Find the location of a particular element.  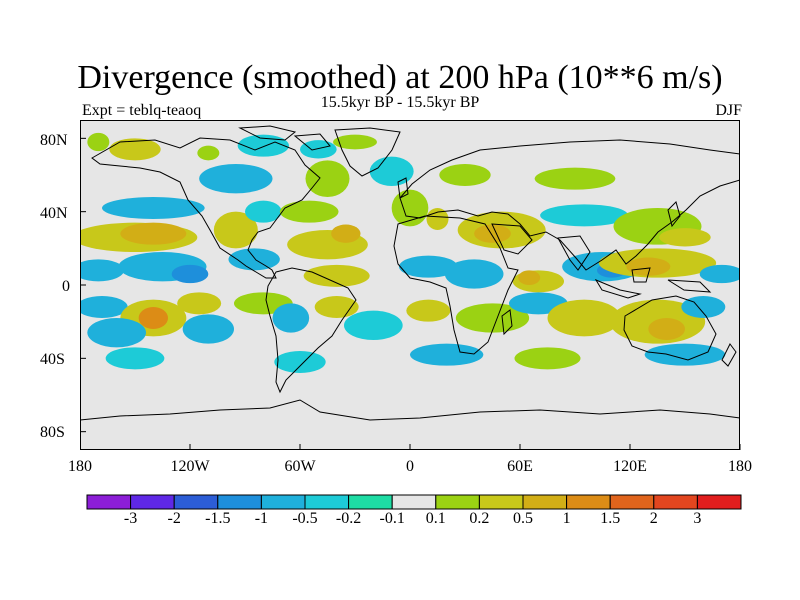

colorbar-label: -0.1 is located at coordinates (392, 518).